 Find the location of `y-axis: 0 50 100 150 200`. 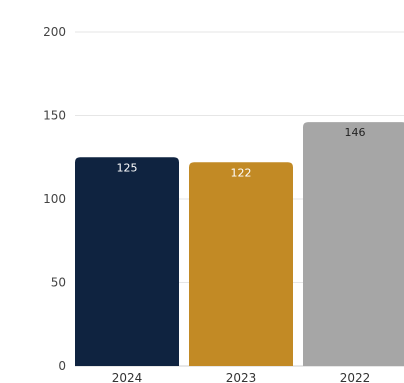

y-axis: 0 50 100 150 200 is located at coordinates (54, 199).